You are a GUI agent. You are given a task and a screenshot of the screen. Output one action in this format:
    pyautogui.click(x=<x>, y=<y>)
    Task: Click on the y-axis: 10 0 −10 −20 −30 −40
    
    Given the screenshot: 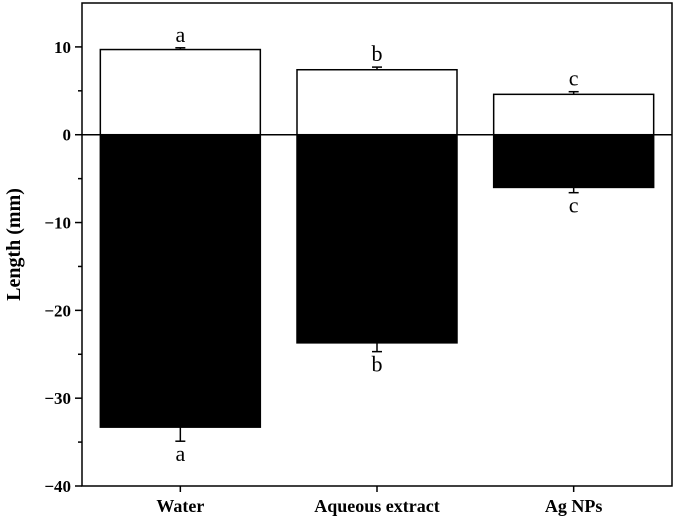 What is the action you would take?
    pyautogui.click(x=63, y=267)
    